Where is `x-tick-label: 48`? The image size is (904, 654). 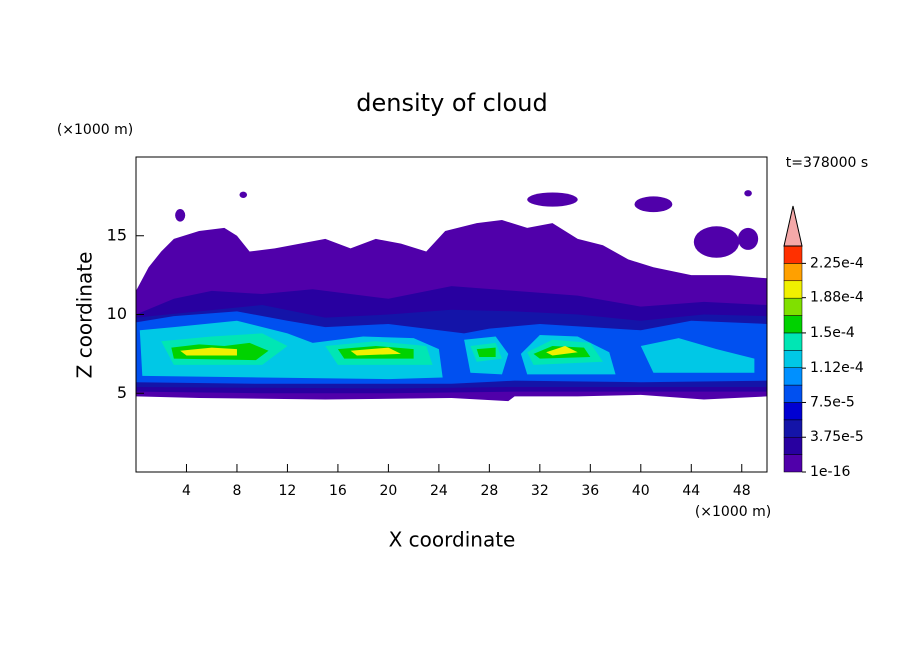
x-tick-label: 48 is located at coordinates (742, 491).